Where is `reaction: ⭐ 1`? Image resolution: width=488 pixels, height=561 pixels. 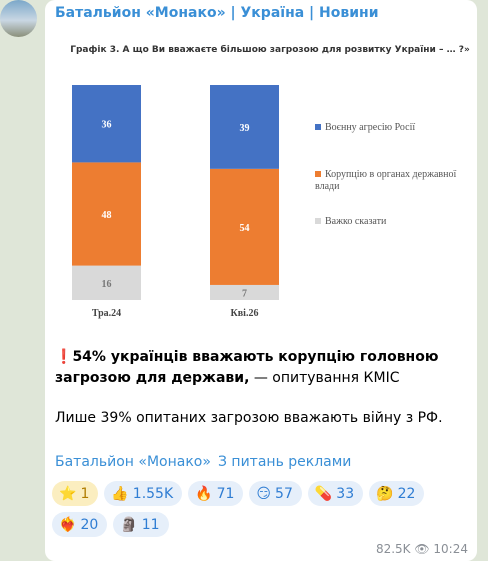 reaction: ⭐ 1 is located at coordinates (75, 493).